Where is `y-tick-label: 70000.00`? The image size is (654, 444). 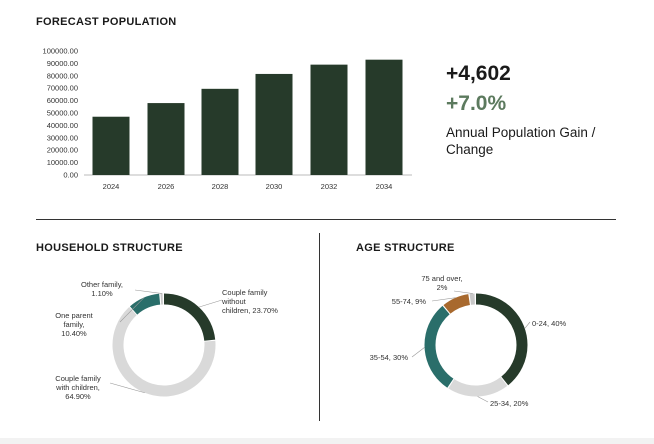
y-tick-label: 70000.00 is located at coordinates (62, 88).